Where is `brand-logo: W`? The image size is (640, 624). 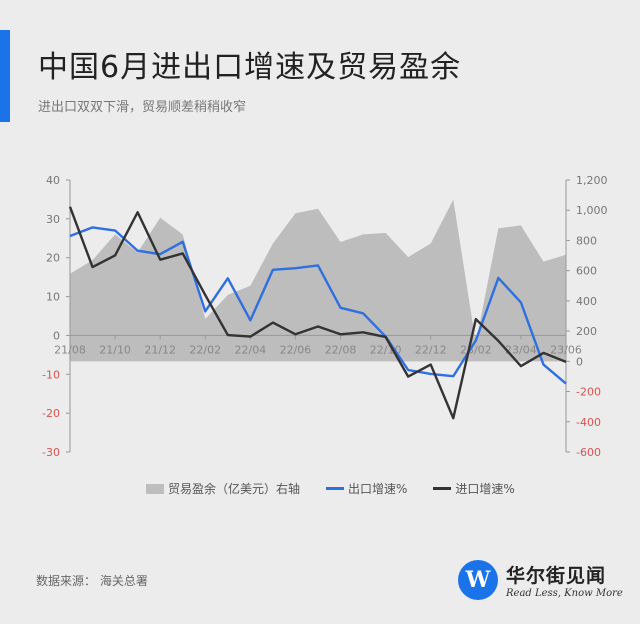 brand-logo: W is located at coordinates (478, 580).